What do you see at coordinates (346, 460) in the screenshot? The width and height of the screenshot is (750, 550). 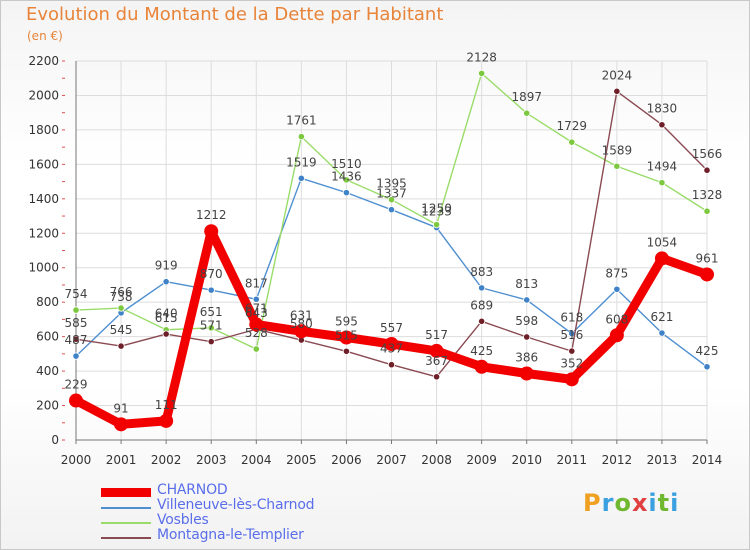 I see `x-tick-label: 2006` at bounding box center [346, 460].